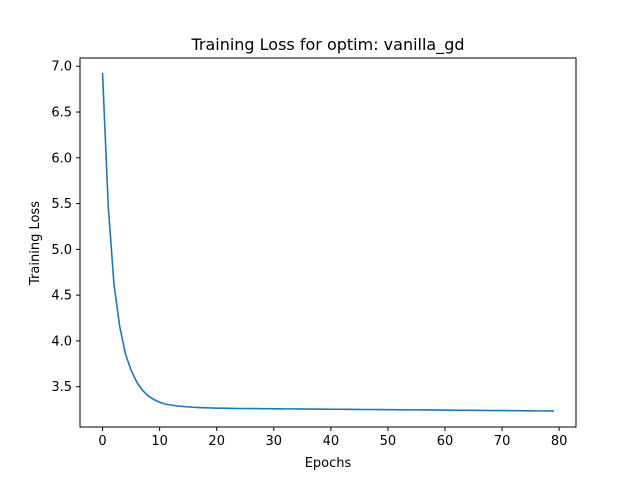  What do you see at coordinates (61, 204) in the screenshot?
I see `y-tick-label: 5.5` at bounding box center [61, 204].